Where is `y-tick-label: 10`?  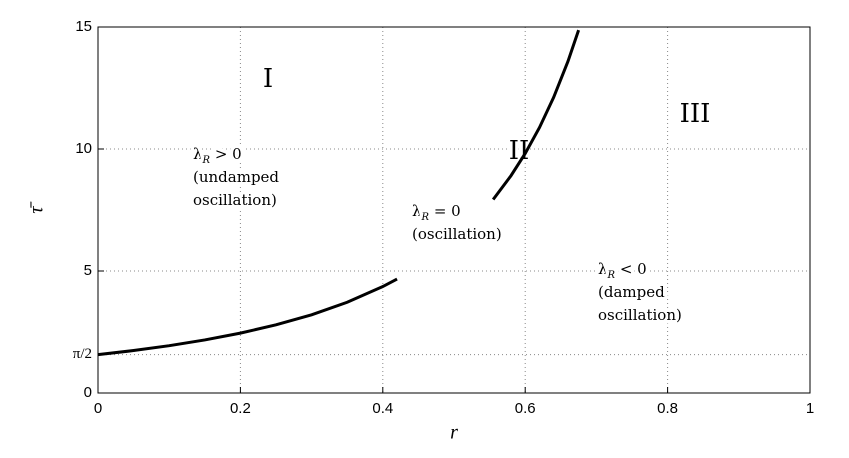 y-tick-label: 10 is located at coordinates (83, 148).